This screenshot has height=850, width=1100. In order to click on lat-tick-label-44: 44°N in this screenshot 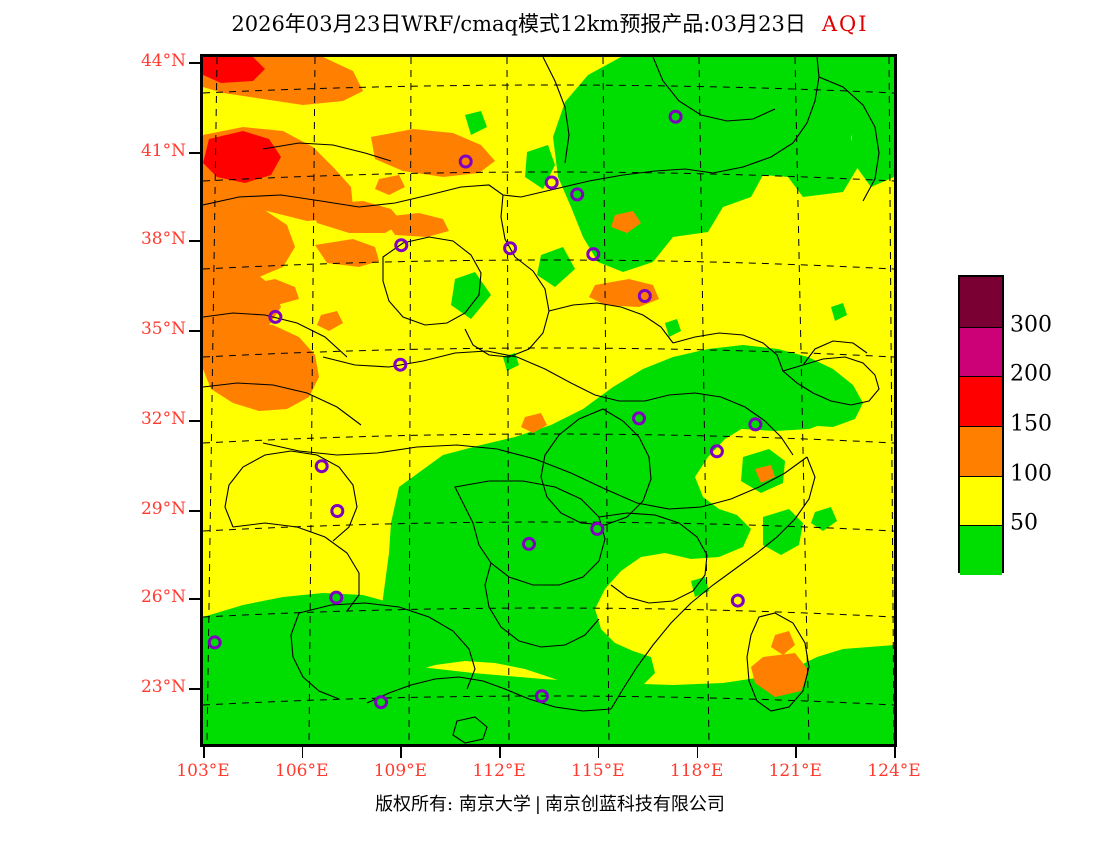, I will do `click(163, 61)`.